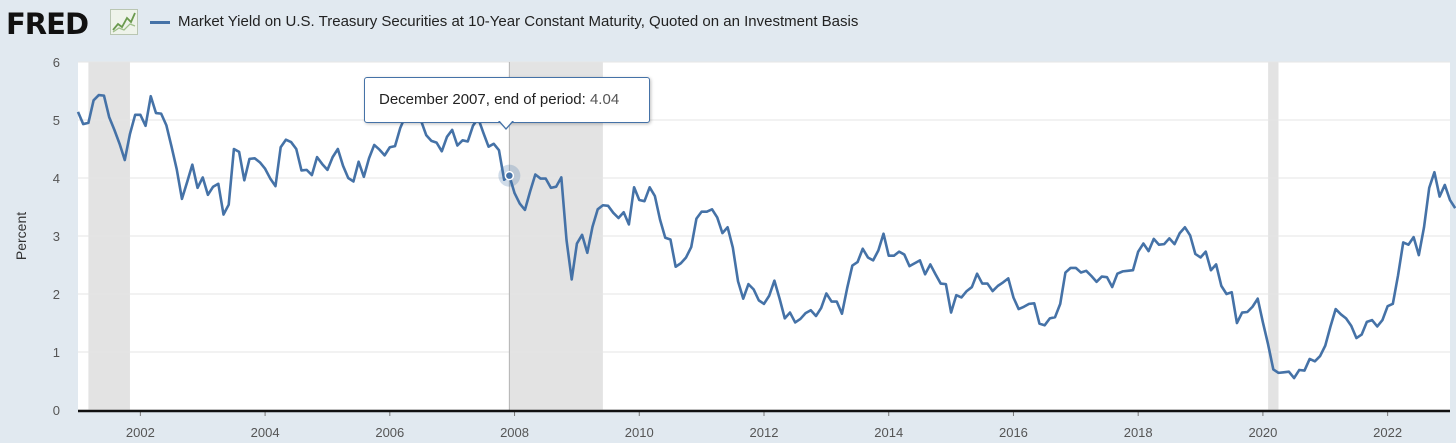 The image size is (1456, 443). Describe the element at coordinates (56, 178) in the screenshot. I see `y-tick-label: 4` at that location.